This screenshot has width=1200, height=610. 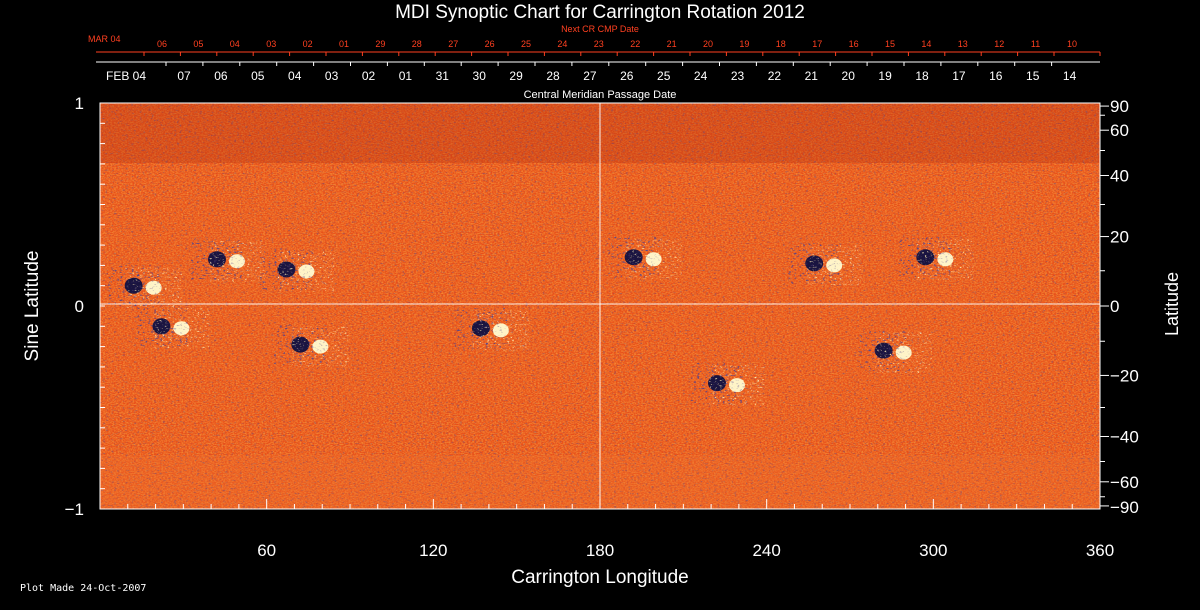 I want to click on y-axis-title-left: Sine Latitude, so click(x=32, y=306).